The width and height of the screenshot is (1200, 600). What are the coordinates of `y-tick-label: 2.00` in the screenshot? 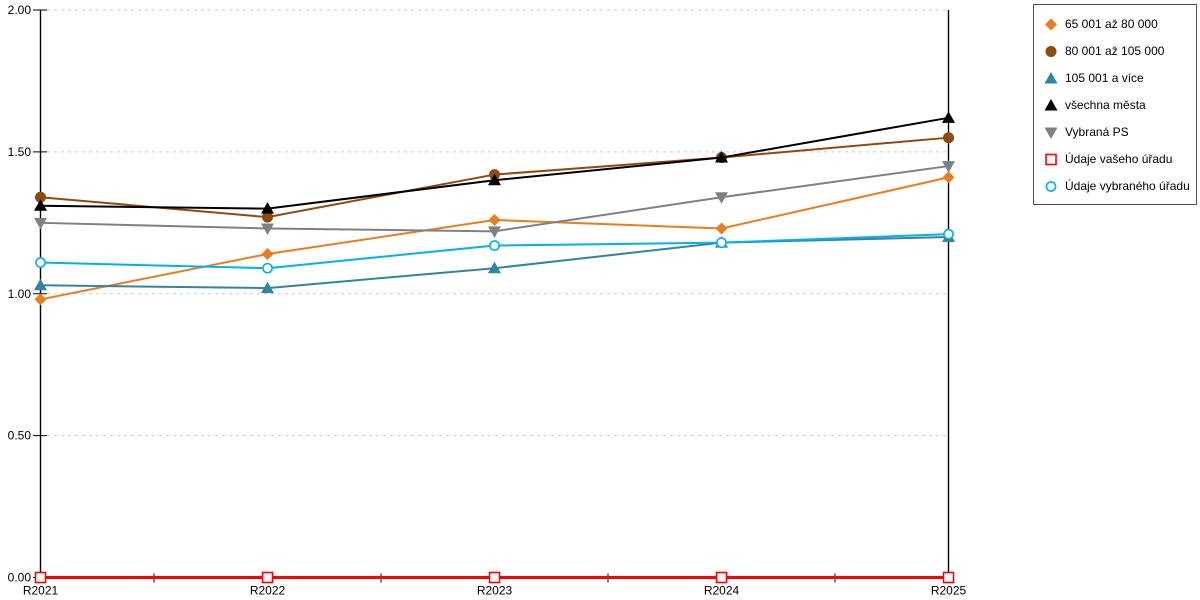 It's located at (20, 10).